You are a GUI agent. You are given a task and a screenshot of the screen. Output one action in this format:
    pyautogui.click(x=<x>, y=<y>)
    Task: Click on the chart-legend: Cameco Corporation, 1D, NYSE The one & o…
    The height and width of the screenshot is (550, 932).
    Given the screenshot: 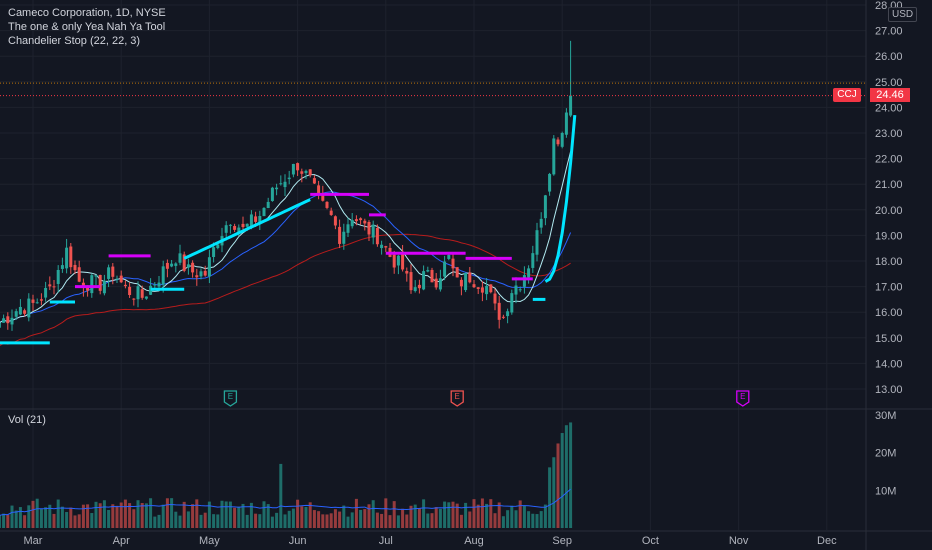 What is the action you would take?
    pyautogui.click(x=87, y=27)
    